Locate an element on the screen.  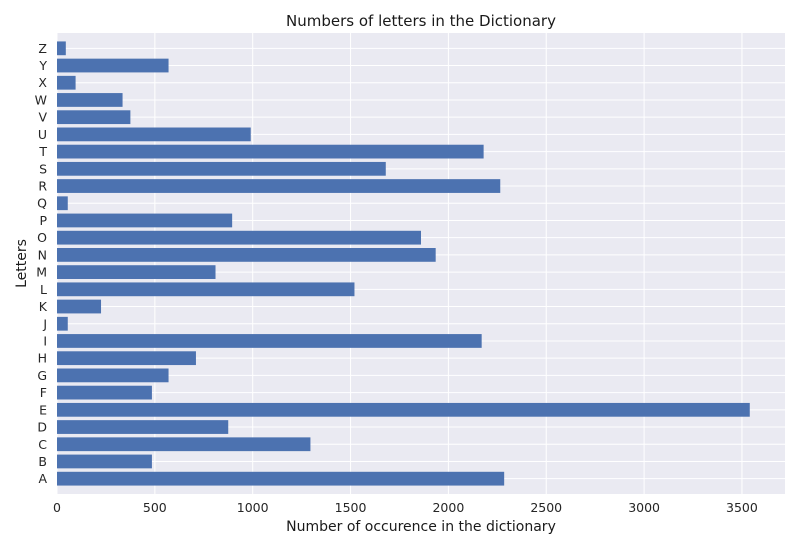
x-tick-label: 2500 is located at coordinates (546, 507).